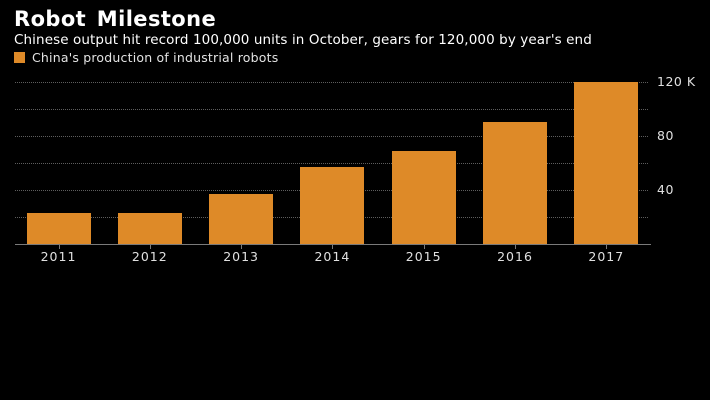 This screenshot has width=710, height=400. Describe the element at coordinates (332, 256) in the screenshot. I see `x-axis-label-2014: 2014` at that location.